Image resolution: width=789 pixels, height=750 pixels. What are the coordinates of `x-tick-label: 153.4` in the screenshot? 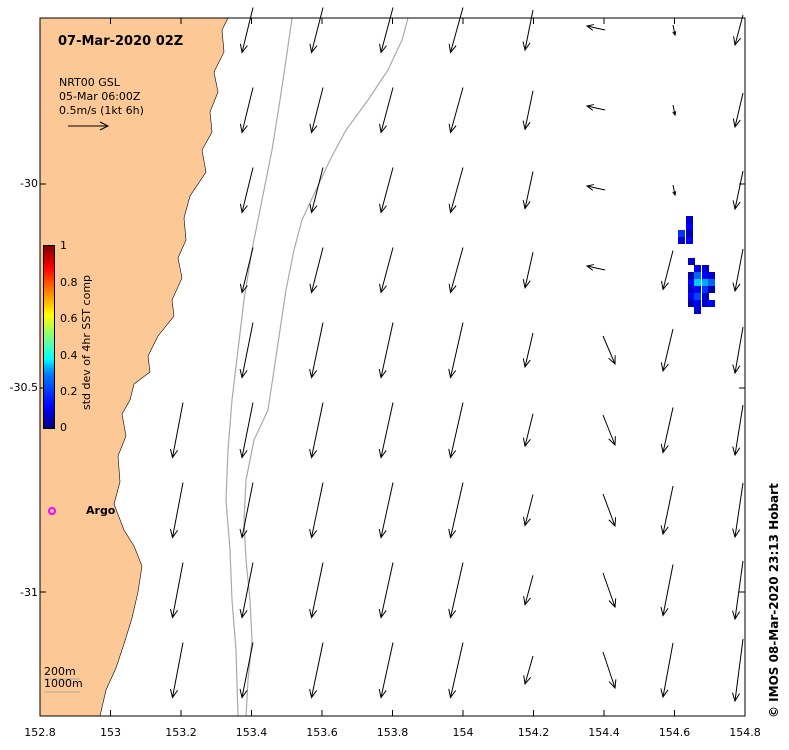 It's located at (251, 732).